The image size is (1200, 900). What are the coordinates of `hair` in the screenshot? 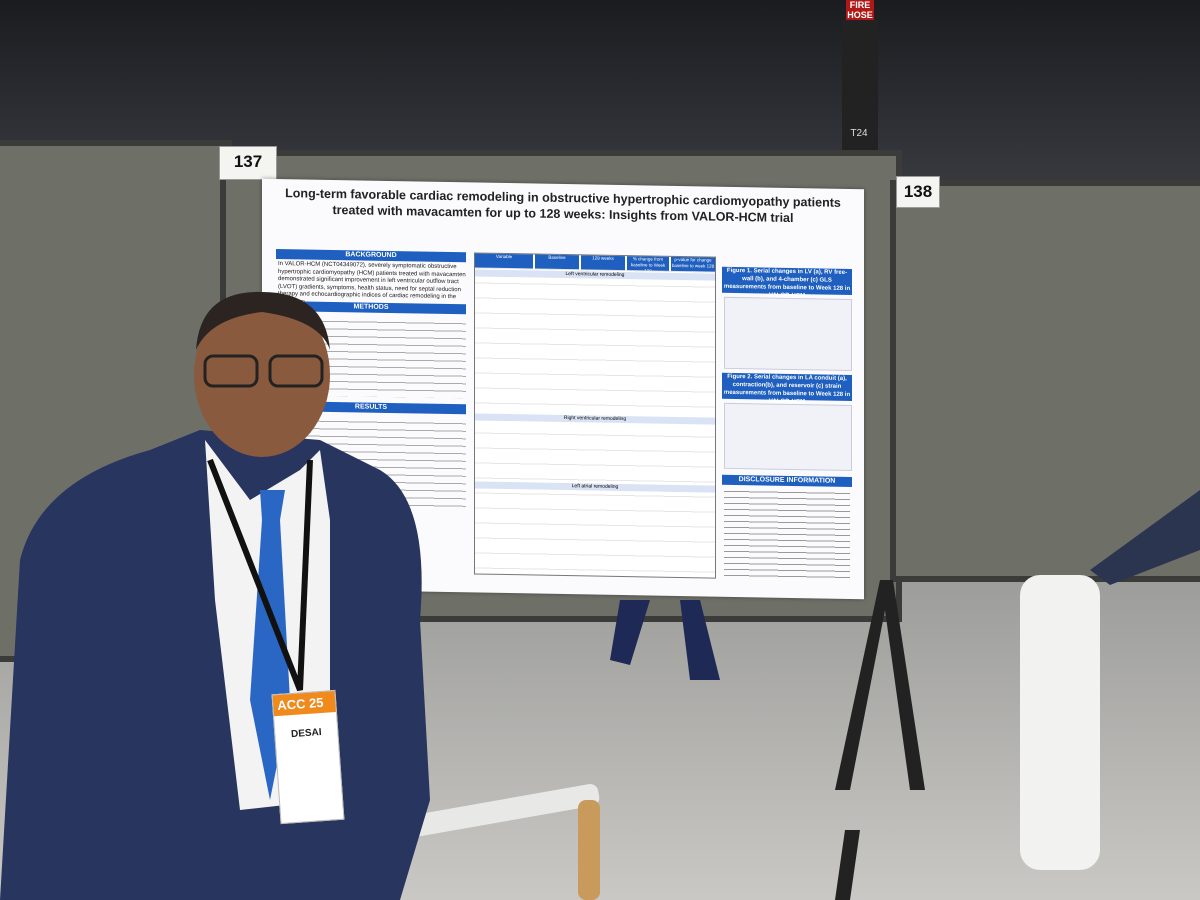 It's located at (263, 320).